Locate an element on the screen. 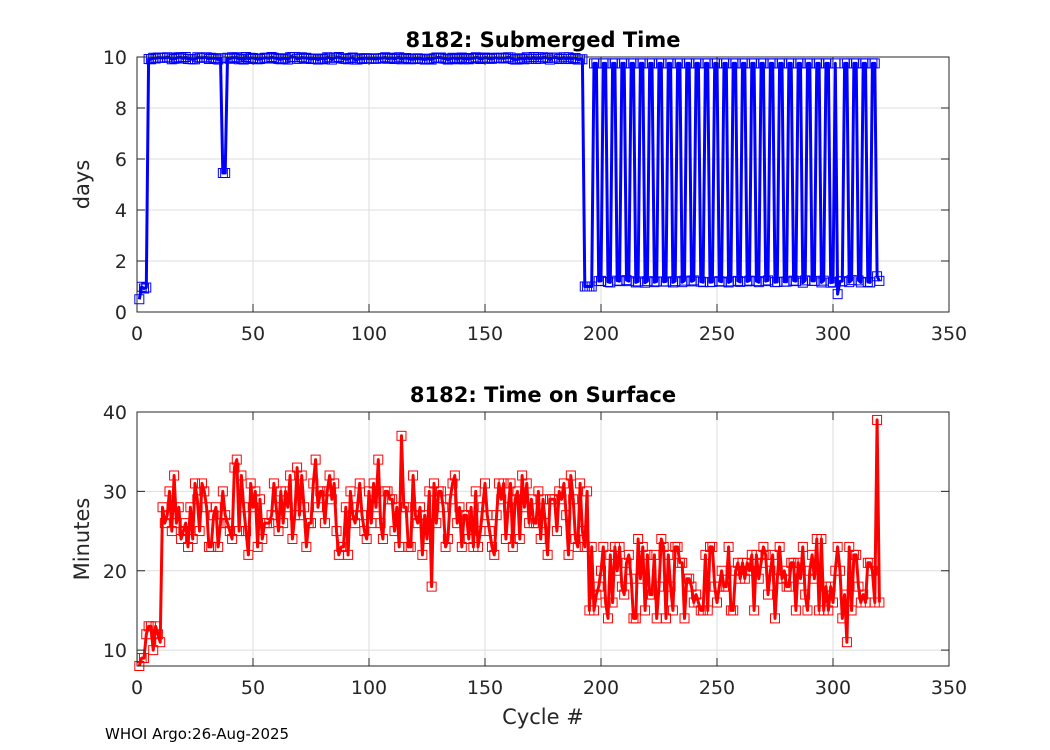 The image size is (1050, 750). y-tick-label: 6 is located at coordinates (121, 160).